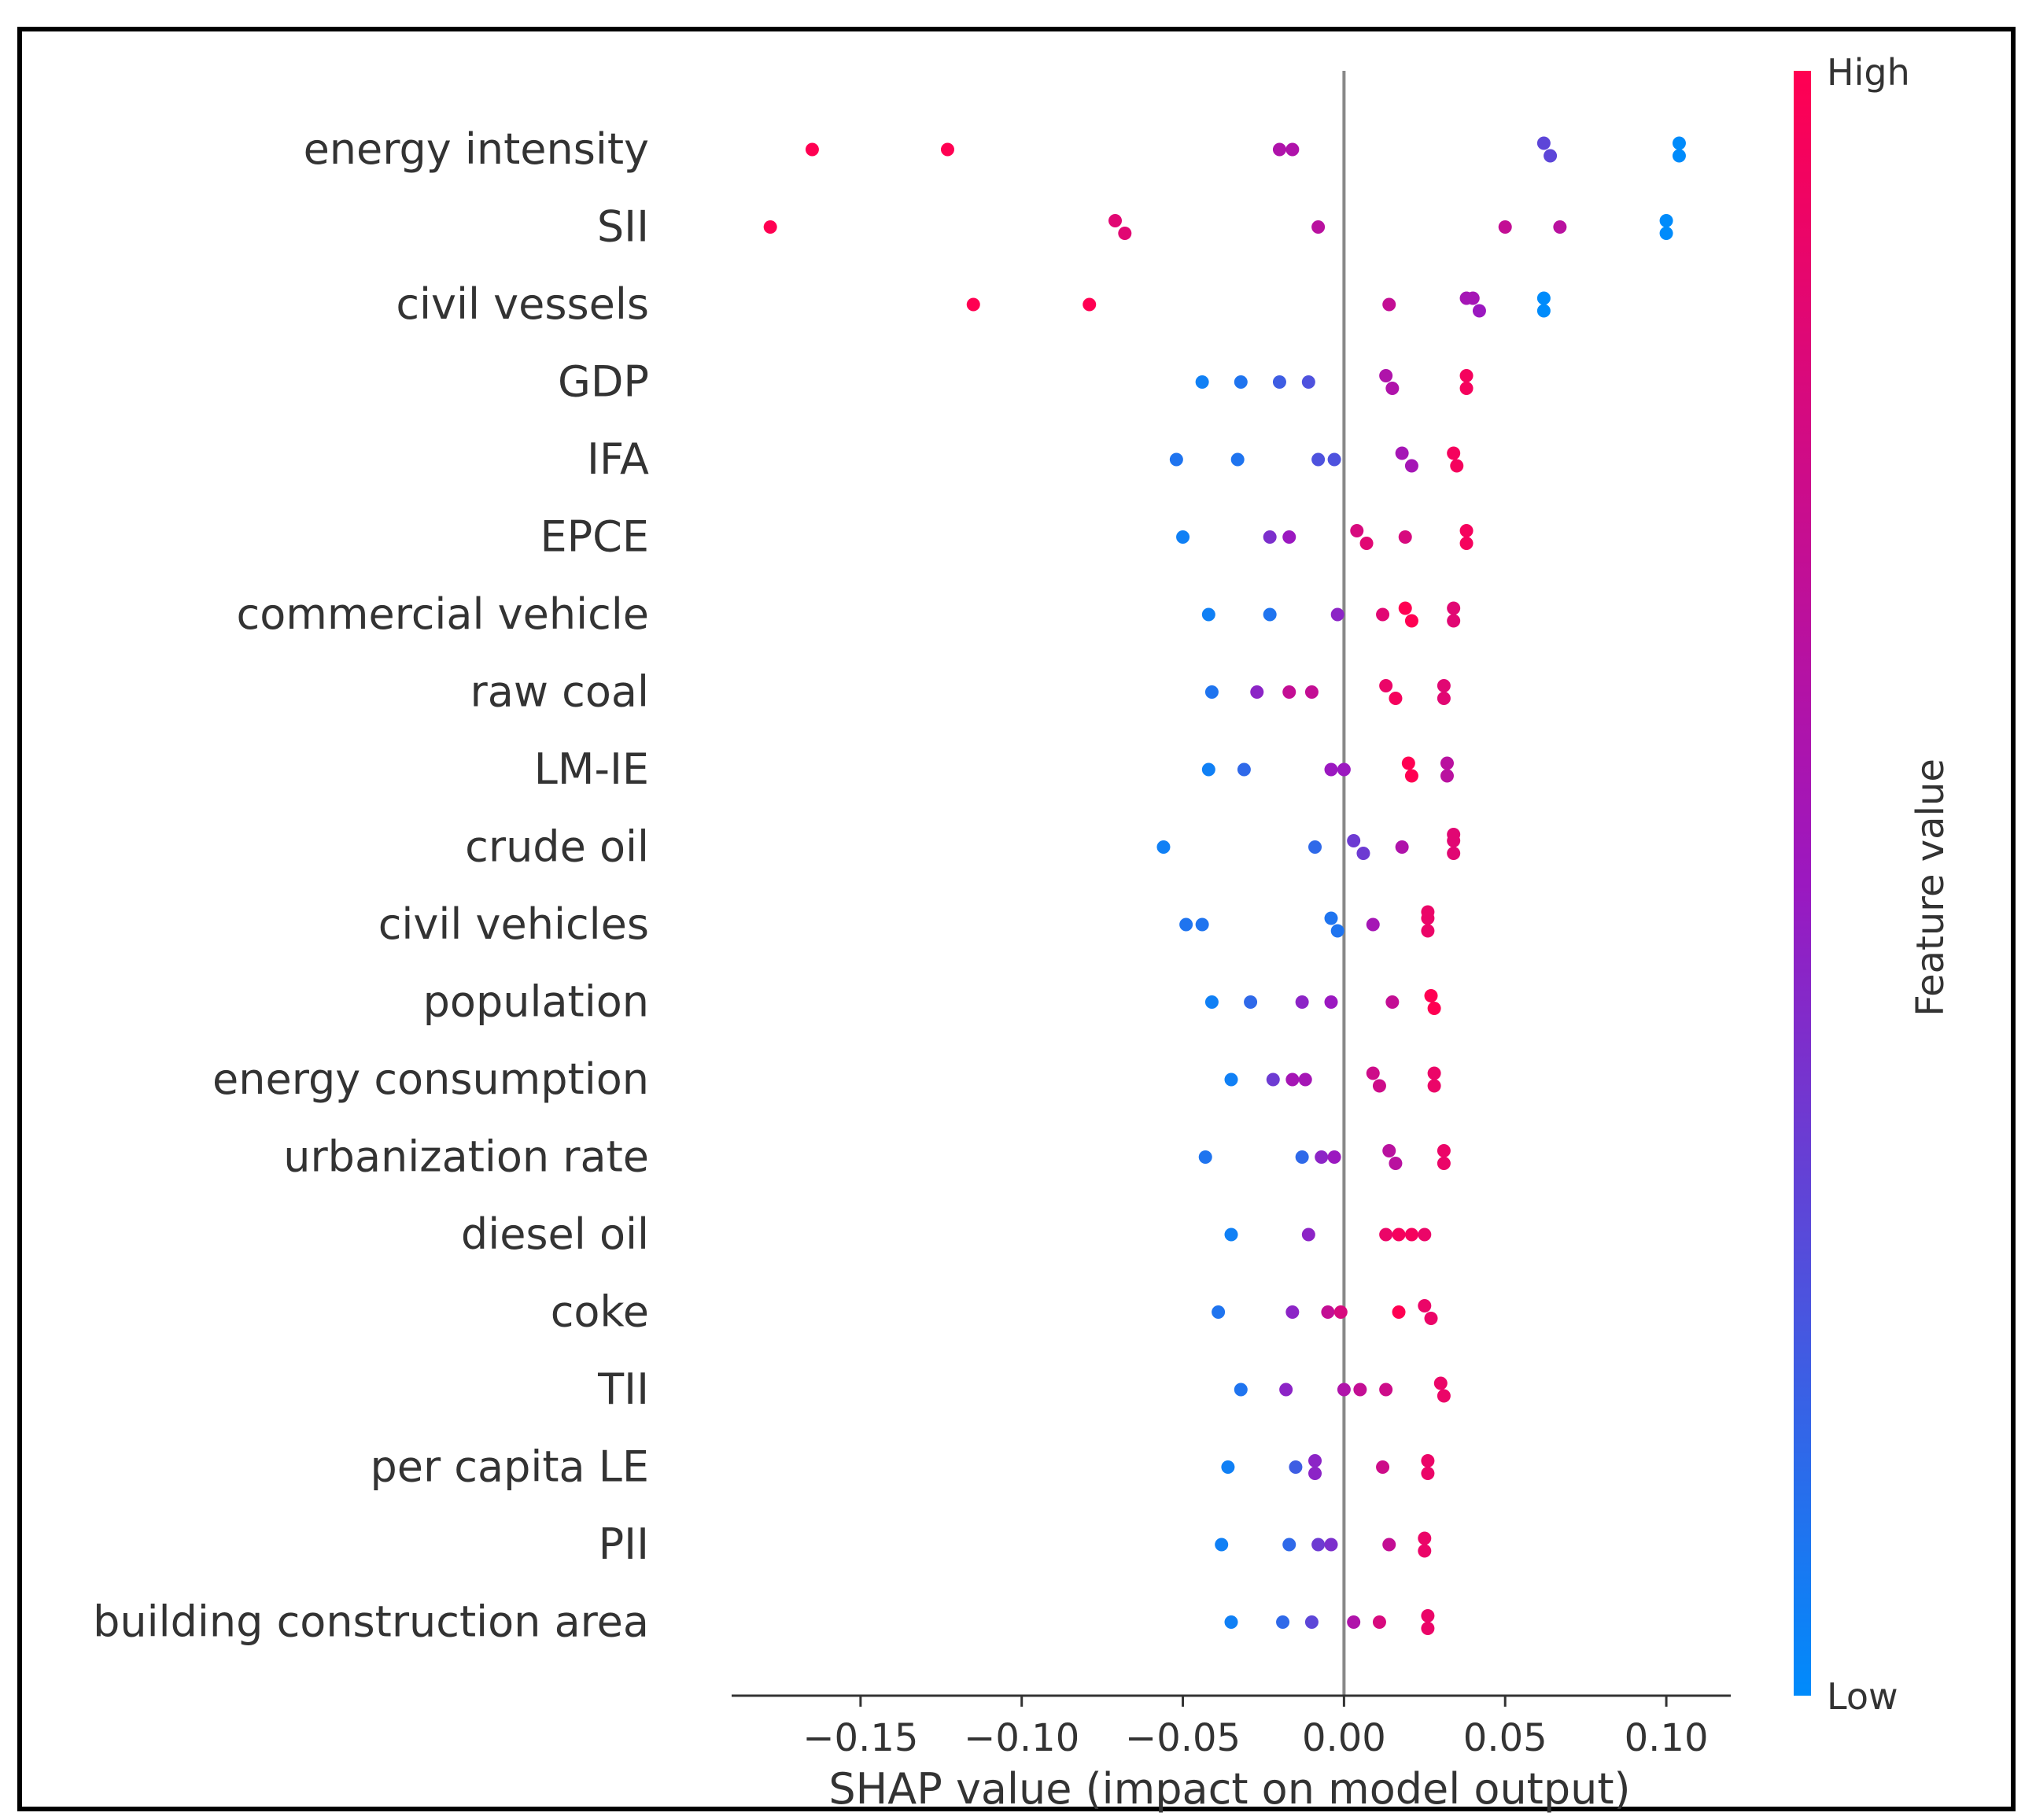  I want to click on colorbar-low-label: Low, so click(1862, 1696).